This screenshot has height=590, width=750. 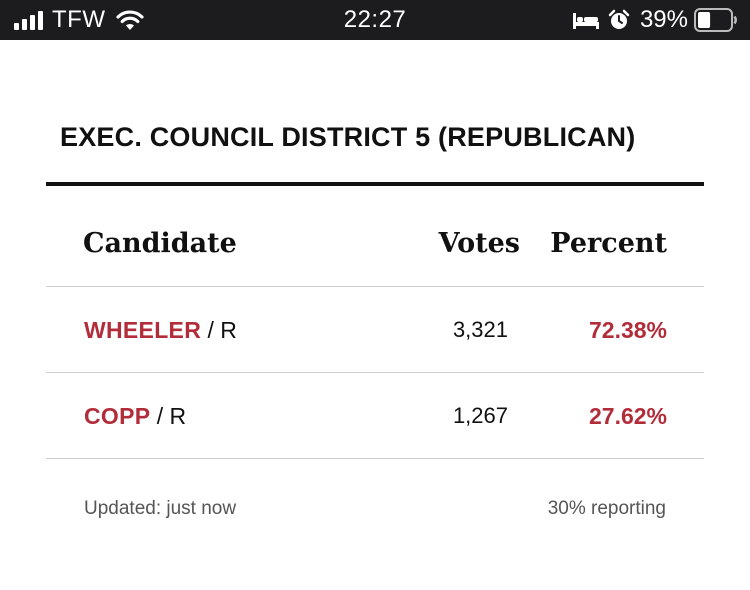 I want to click on signal-bars-icon, so click(x=28, y=20).